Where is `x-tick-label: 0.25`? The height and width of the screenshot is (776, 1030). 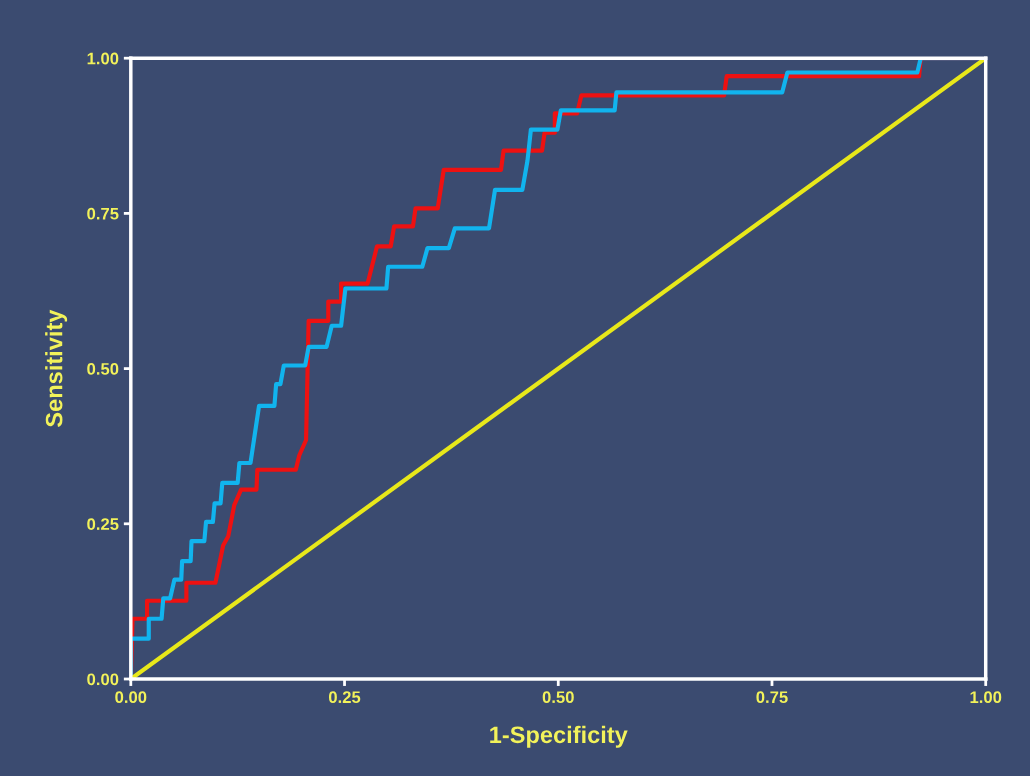
x-tick-label: 0.25 is located at coordinates (344, 697).